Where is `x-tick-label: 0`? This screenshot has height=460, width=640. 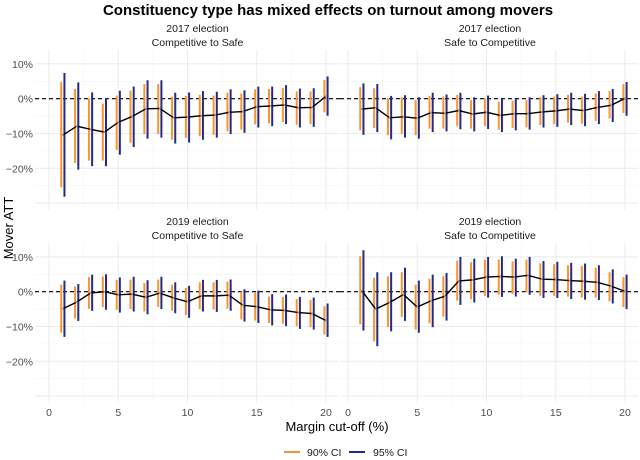
x-tick-label: 0 is located at coordinates (49, 413).